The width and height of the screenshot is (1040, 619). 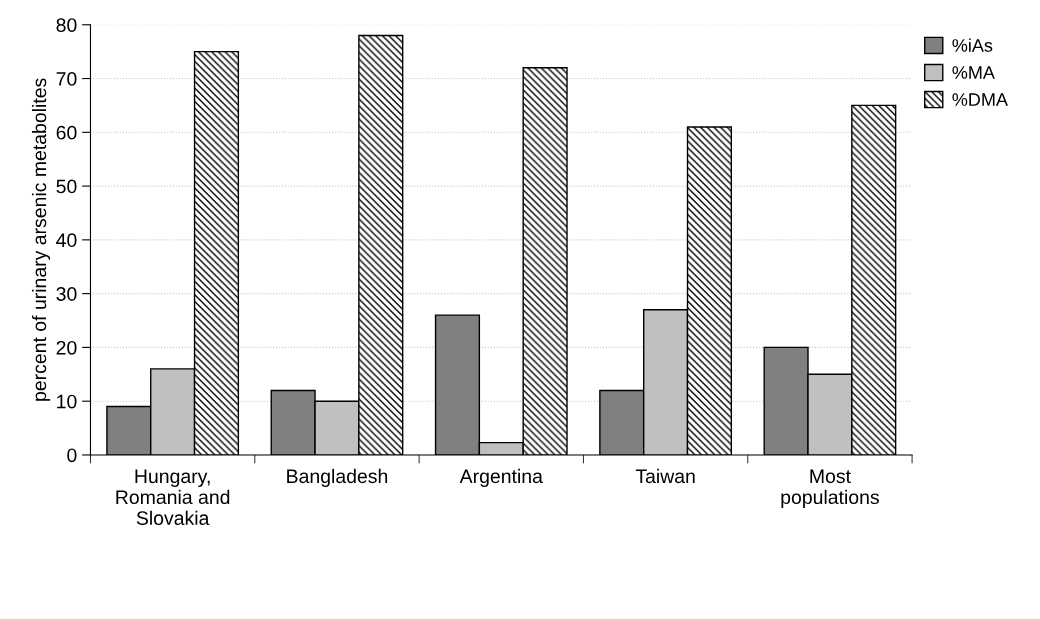 I want to click on y-tick-label: 60, so click(x=66, y=132).